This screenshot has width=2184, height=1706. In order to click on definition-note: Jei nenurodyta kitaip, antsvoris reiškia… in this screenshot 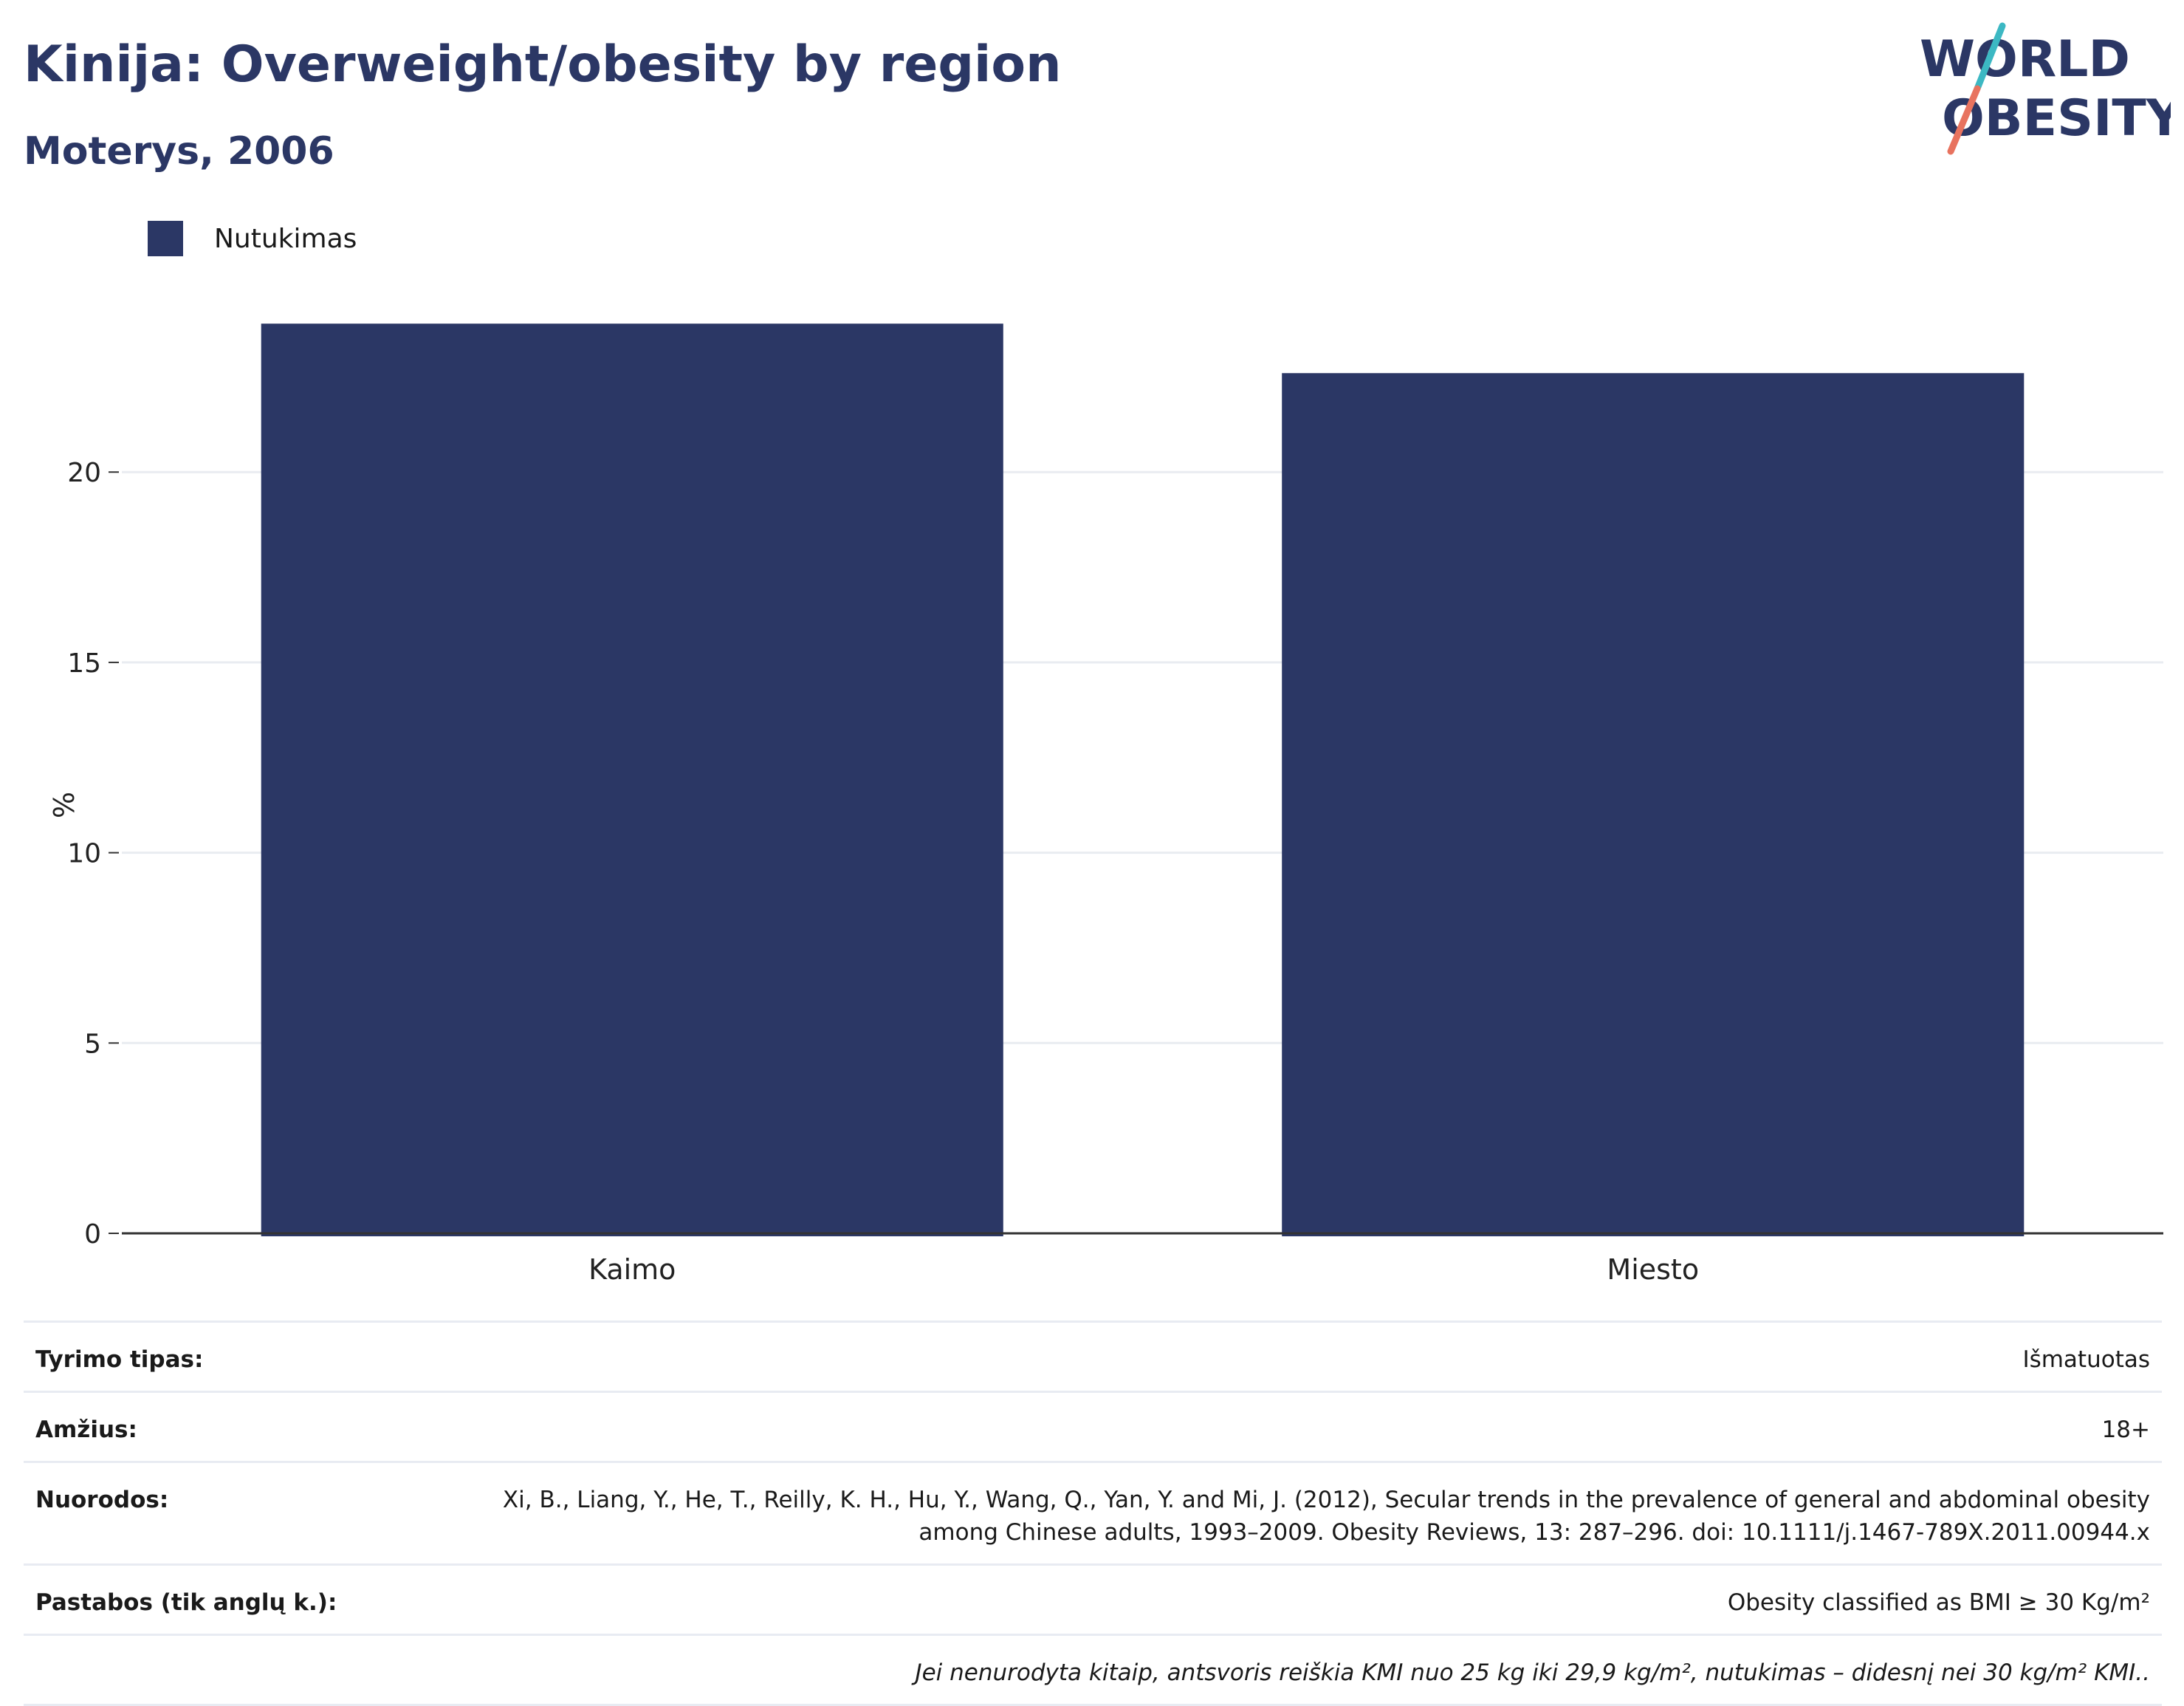, I will do `click(1533, 1672)`.